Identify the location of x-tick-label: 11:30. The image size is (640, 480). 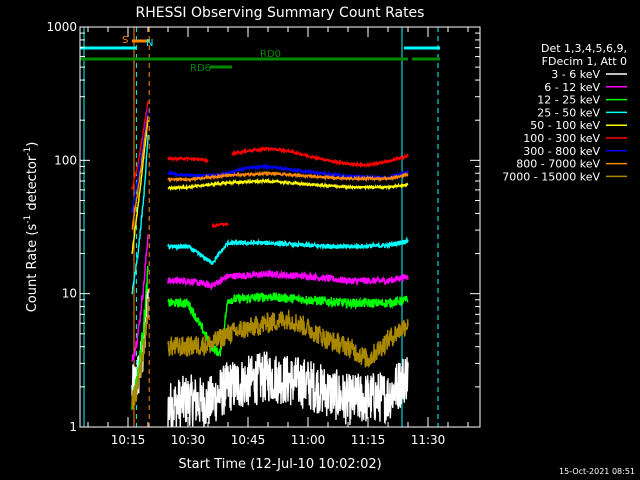
(428, 440).